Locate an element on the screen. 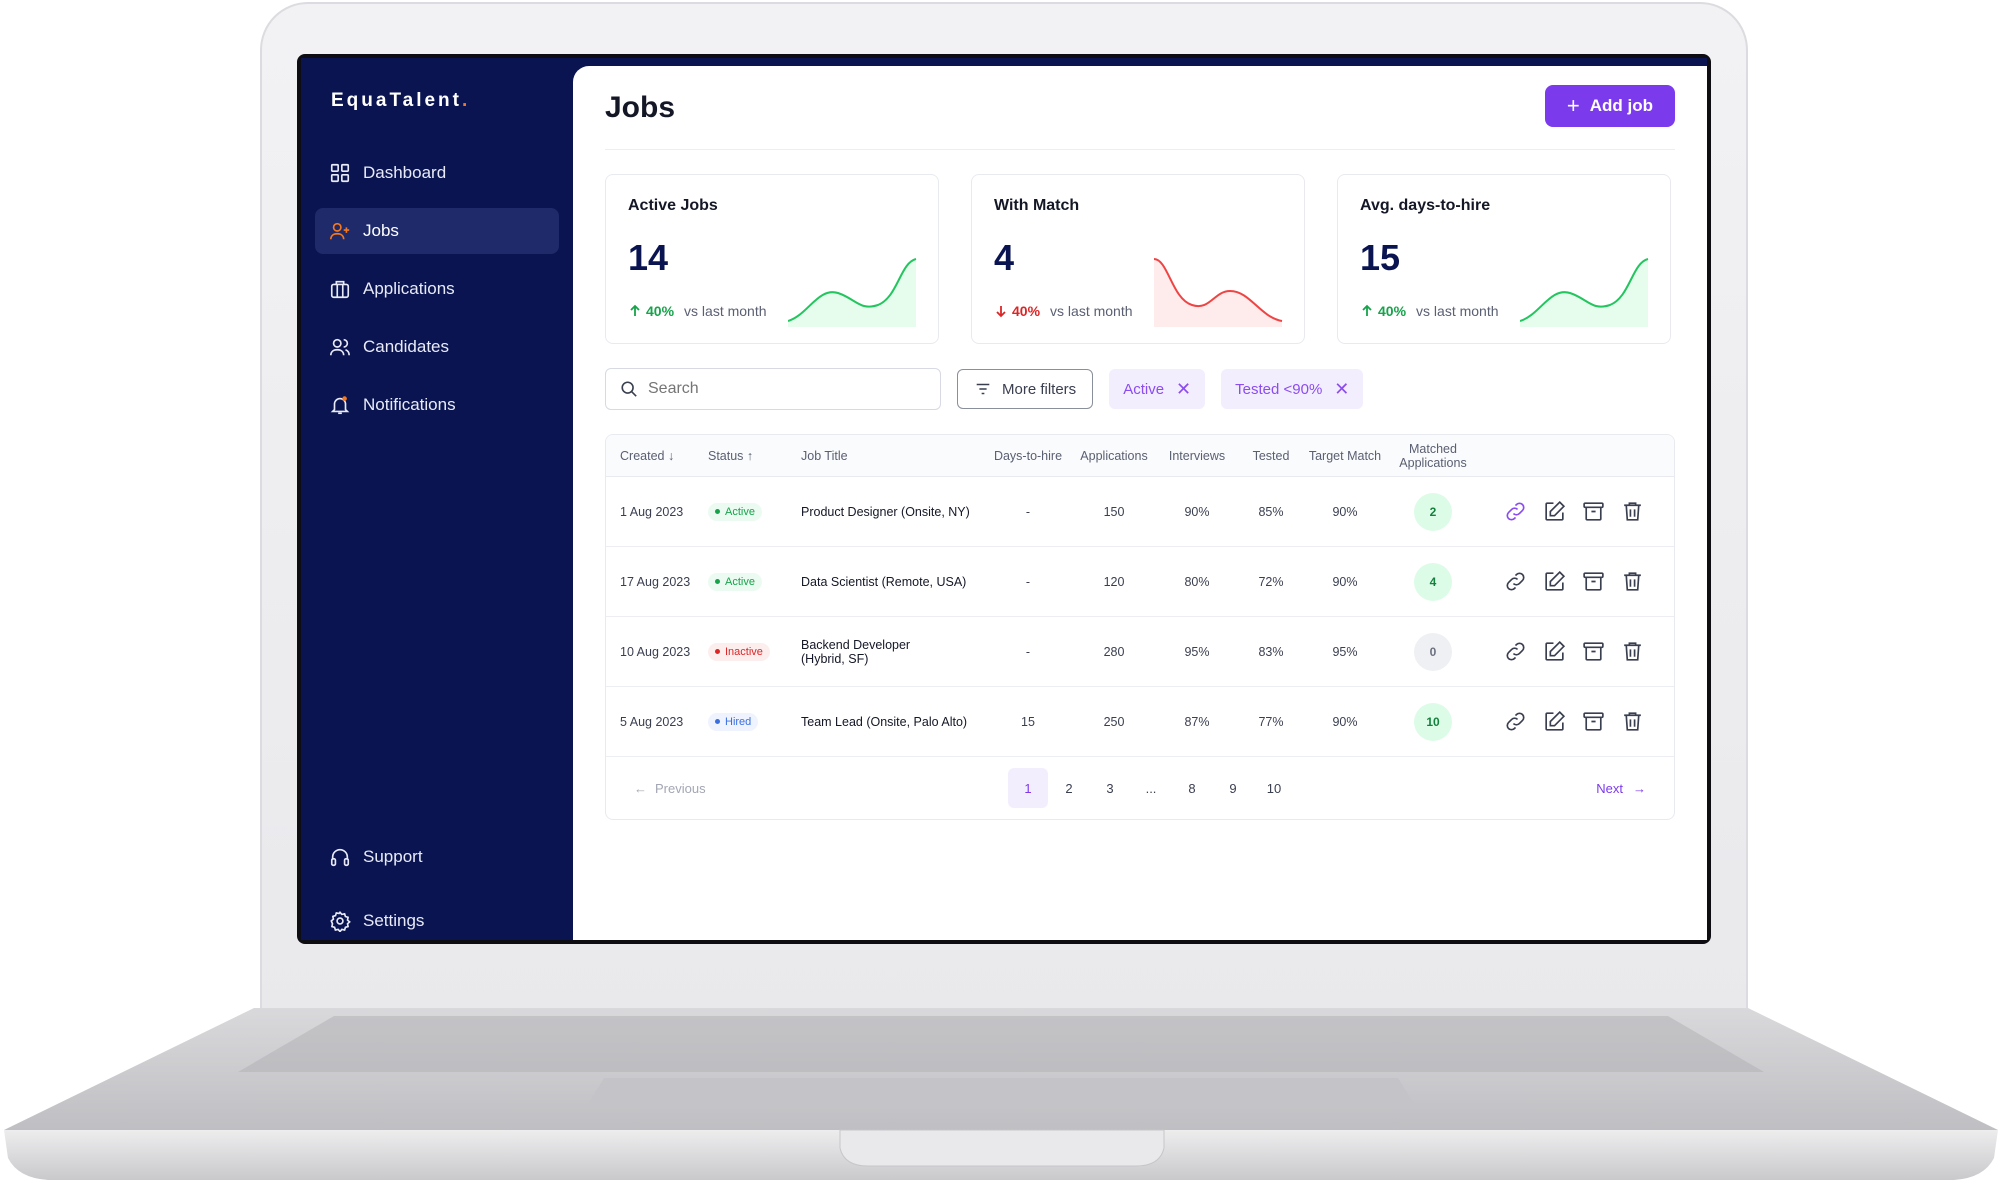  status-label: Hired is located at coordinates (738, 721).